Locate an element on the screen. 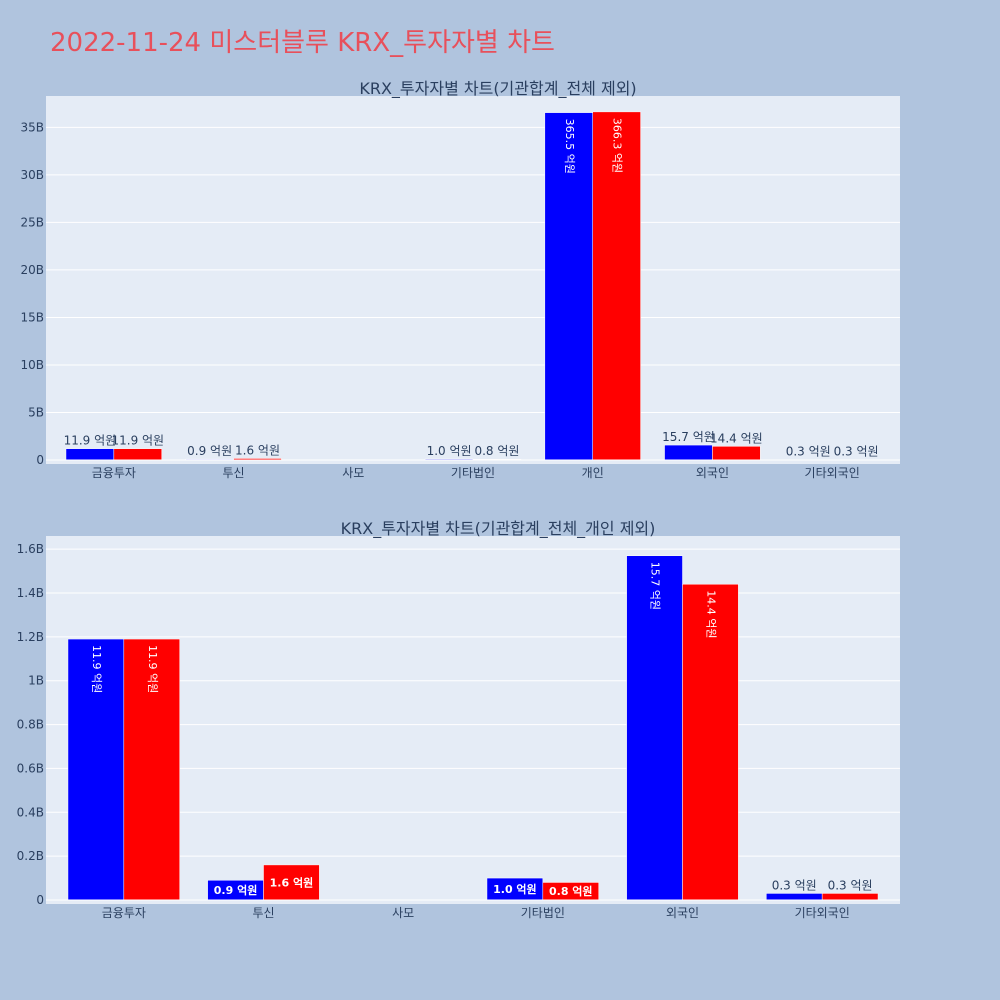  y-tick-label: 20B is located at coordinates (32, 270).